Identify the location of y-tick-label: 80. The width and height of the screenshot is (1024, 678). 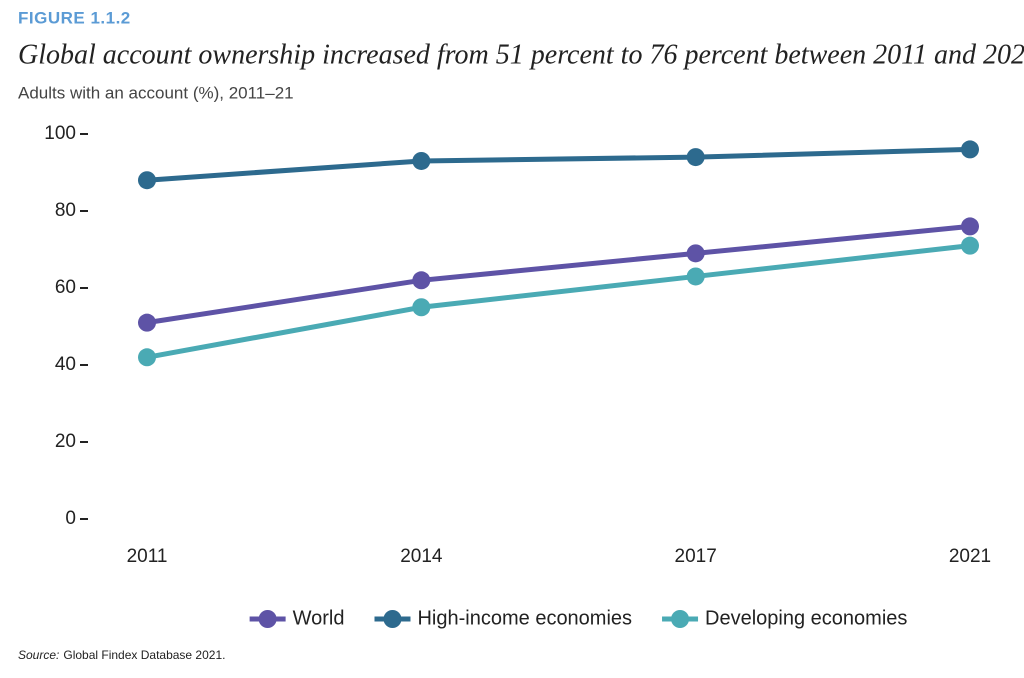
(65, 210).